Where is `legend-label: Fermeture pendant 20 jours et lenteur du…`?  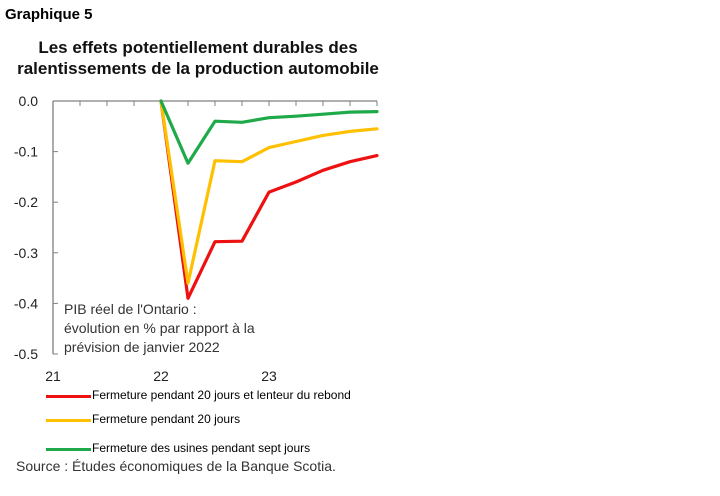
legend-label: Fermeture pendant 20 jours et lenteur du… is located at coordinates (221, 395).